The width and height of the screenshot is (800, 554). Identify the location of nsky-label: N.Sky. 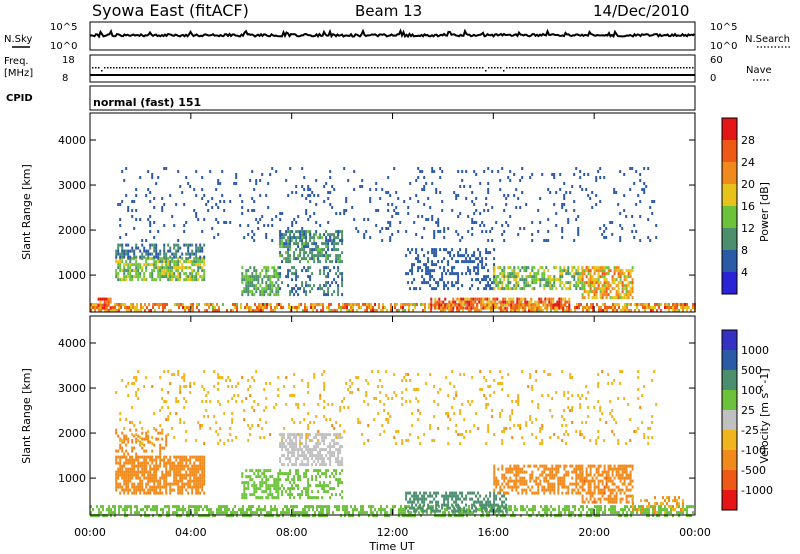
(18, 39).